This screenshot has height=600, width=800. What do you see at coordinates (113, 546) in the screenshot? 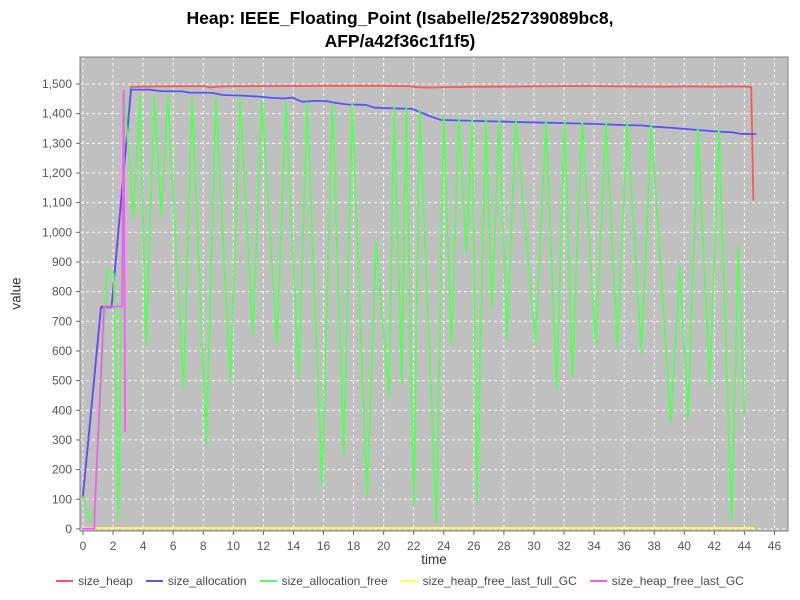
I see `x-tick-label: 2` at bounding box center [113, 546].